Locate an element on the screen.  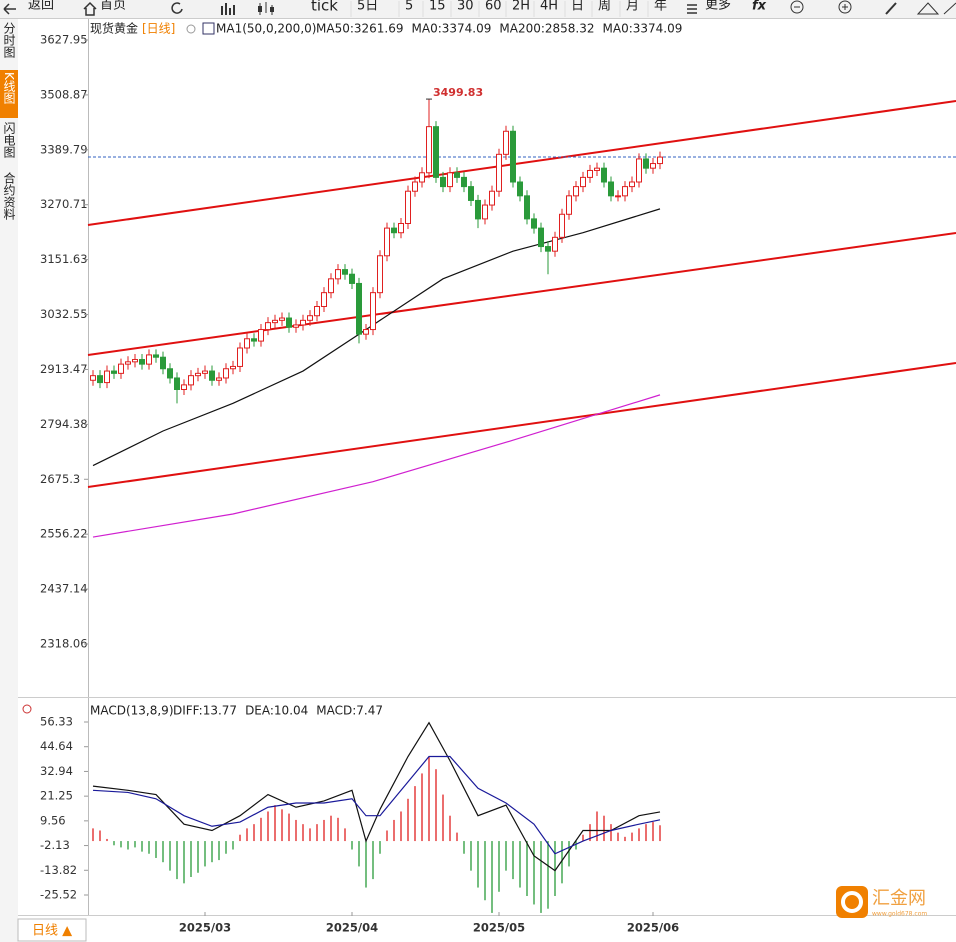
period-button: 5日 is located at coordinates (367, 7).